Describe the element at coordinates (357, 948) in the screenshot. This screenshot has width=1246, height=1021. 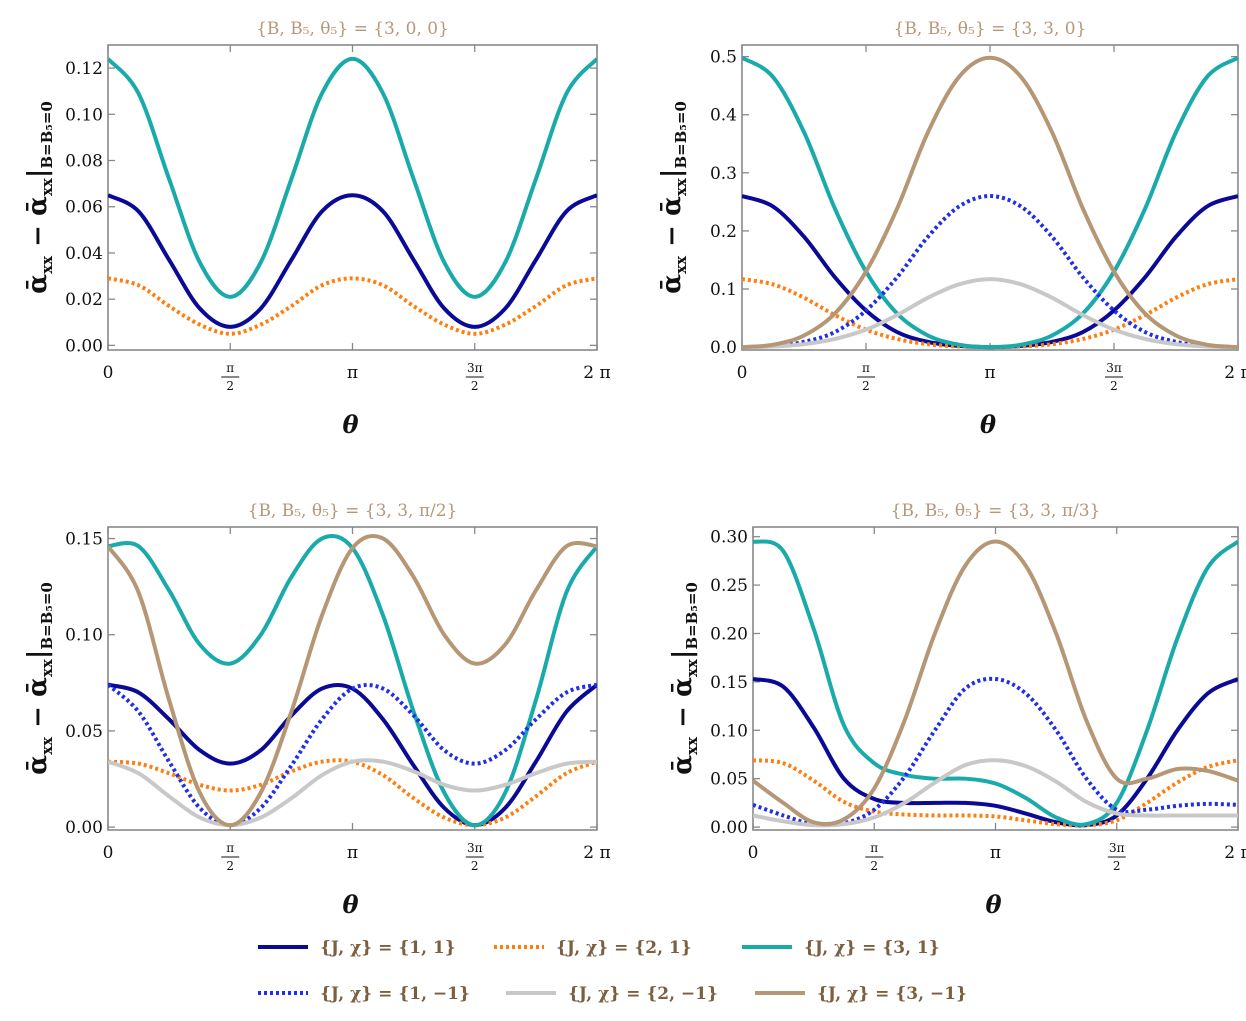
I see `legend-item: {J, χ} = {1, 1}` at that location.